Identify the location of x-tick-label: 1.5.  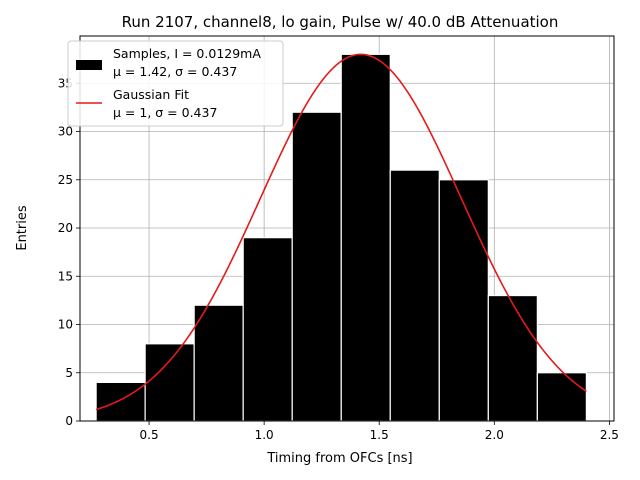
(379, 435).